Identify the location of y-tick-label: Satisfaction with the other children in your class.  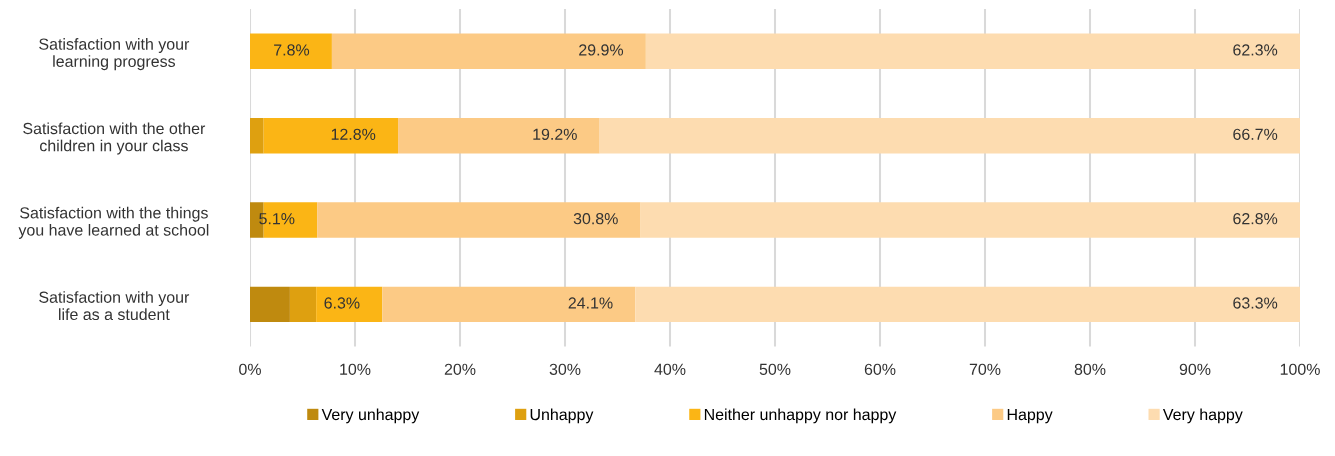
(114, 138).